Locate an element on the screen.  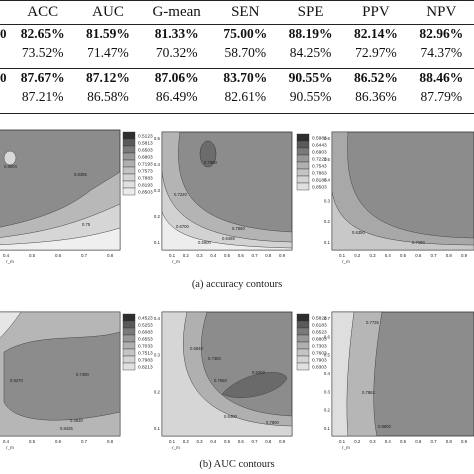
legend-label: 0.7543 is located at coordinates (319, 167).